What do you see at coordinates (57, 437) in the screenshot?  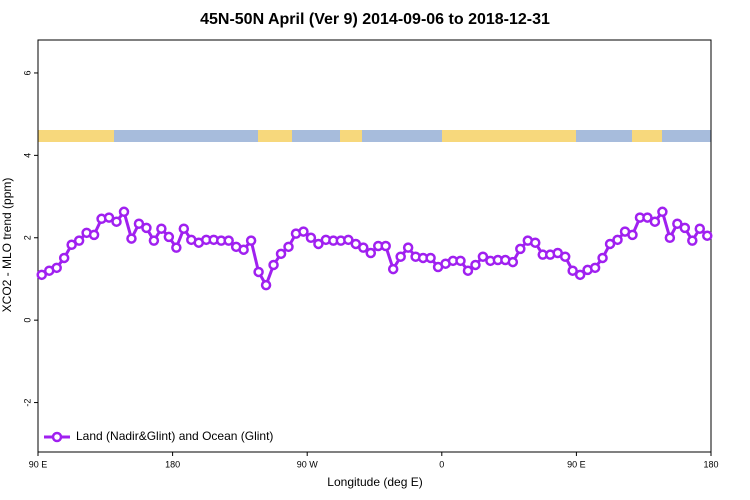 I see `legend-marker` at bounding box center [57, 437].